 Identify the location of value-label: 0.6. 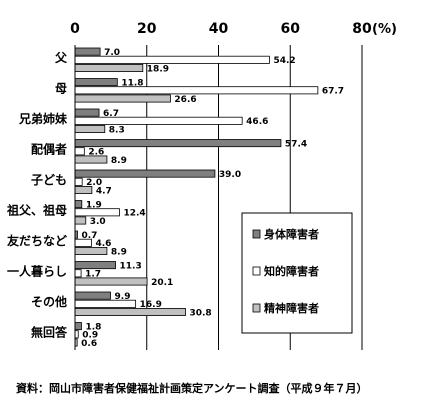
(89, 344).